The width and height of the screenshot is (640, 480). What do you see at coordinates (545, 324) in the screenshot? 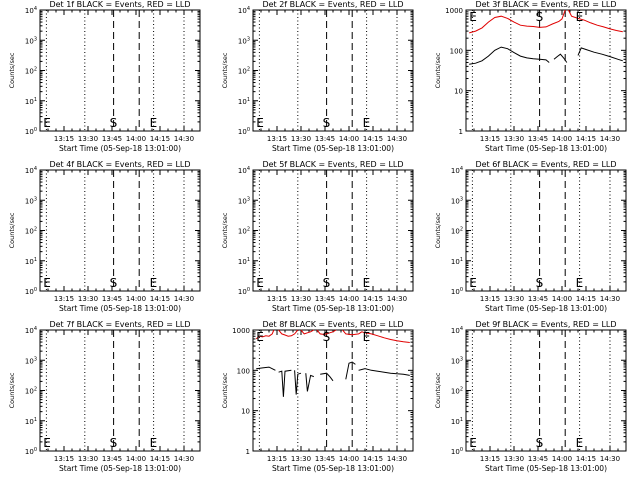
I see `panel-title: Det 9f BLACK = Events, RED = LLD` at bounding box center [545, 324].